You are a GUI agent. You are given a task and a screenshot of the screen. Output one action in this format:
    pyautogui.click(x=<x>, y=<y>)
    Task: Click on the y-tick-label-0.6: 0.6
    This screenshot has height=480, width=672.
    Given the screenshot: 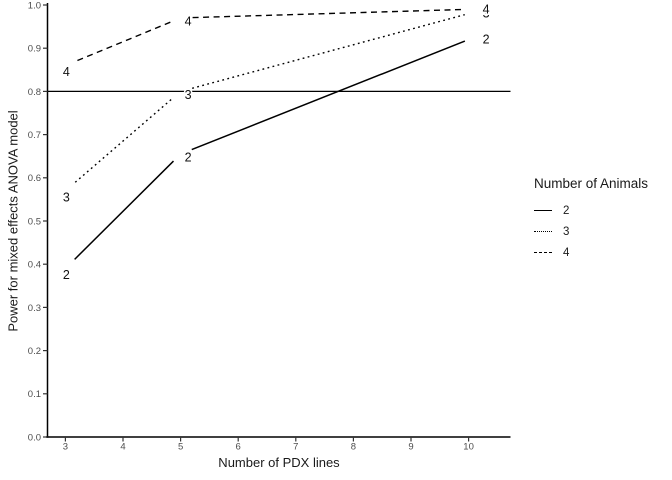 What is the action you would take?
    pyautogui.click(x=34, y=178)
    